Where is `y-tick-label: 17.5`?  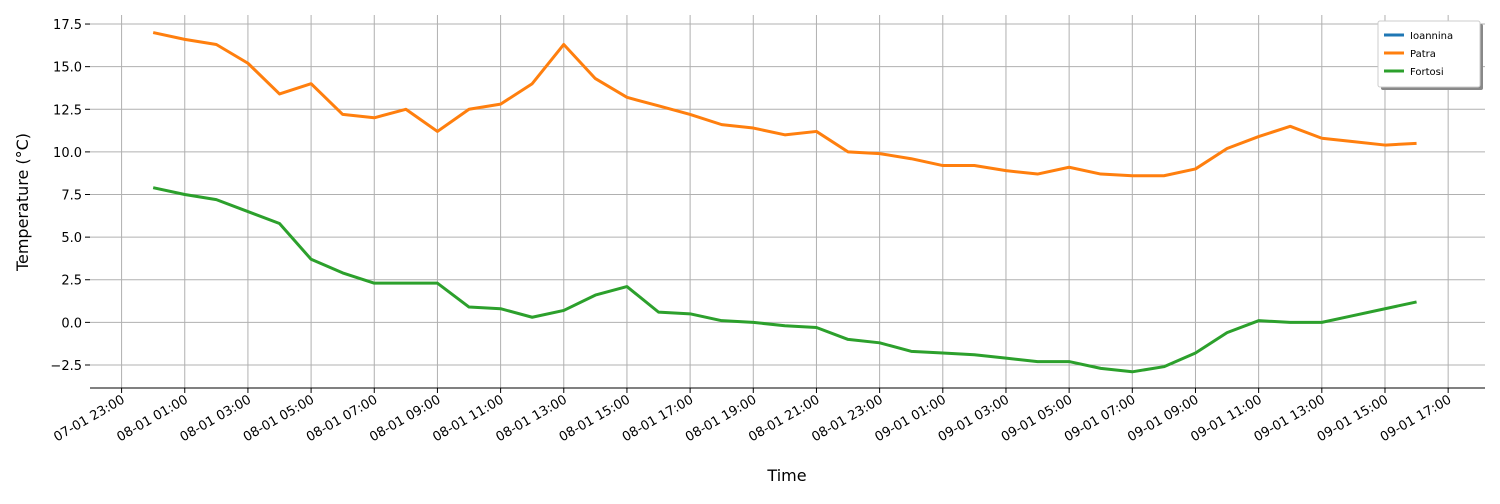 y-tick-label: 17.5 is located at coordinates (67, 25).